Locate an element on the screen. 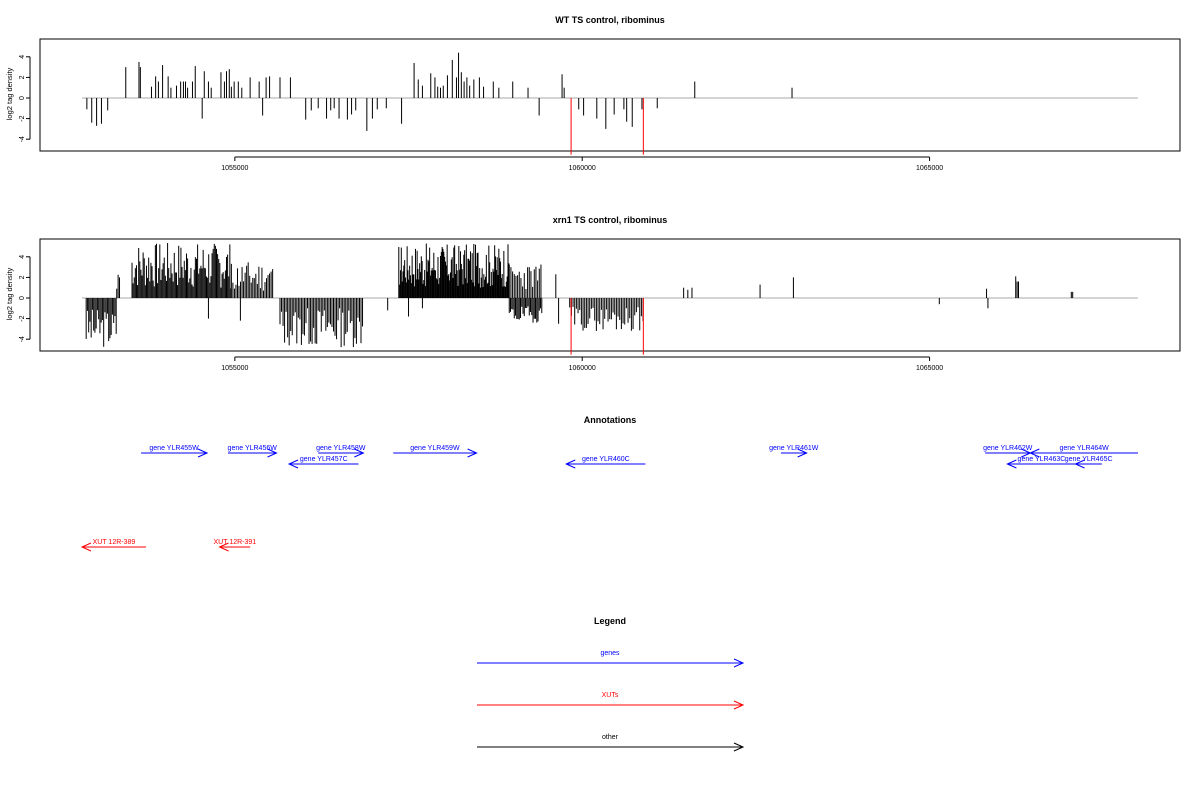 This screenshot has height=805, width=1200. gene-feature: gene YLR460C is located at coordinates (605, 462).